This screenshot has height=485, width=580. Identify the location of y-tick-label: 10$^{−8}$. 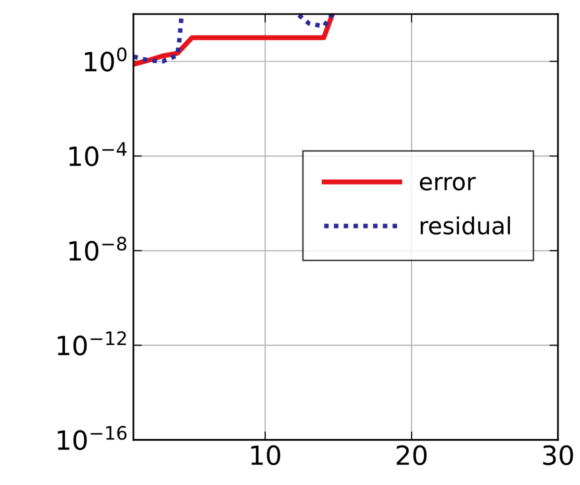
(97, 248).